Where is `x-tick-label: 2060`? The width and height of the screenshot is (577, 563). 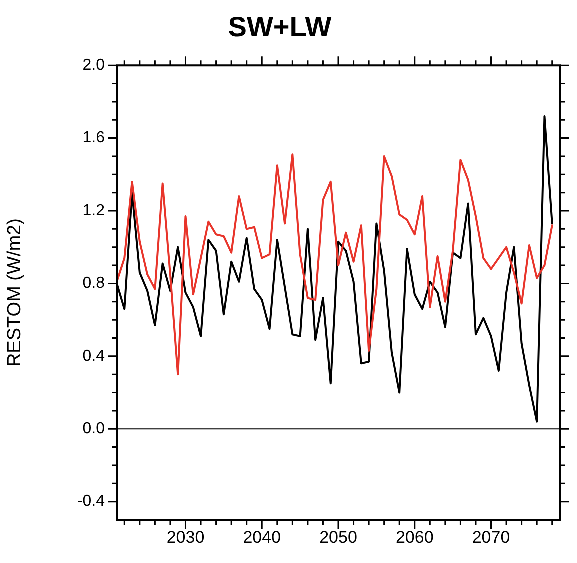
x-tick-label: 2060 is located at coordinates (415, 537).